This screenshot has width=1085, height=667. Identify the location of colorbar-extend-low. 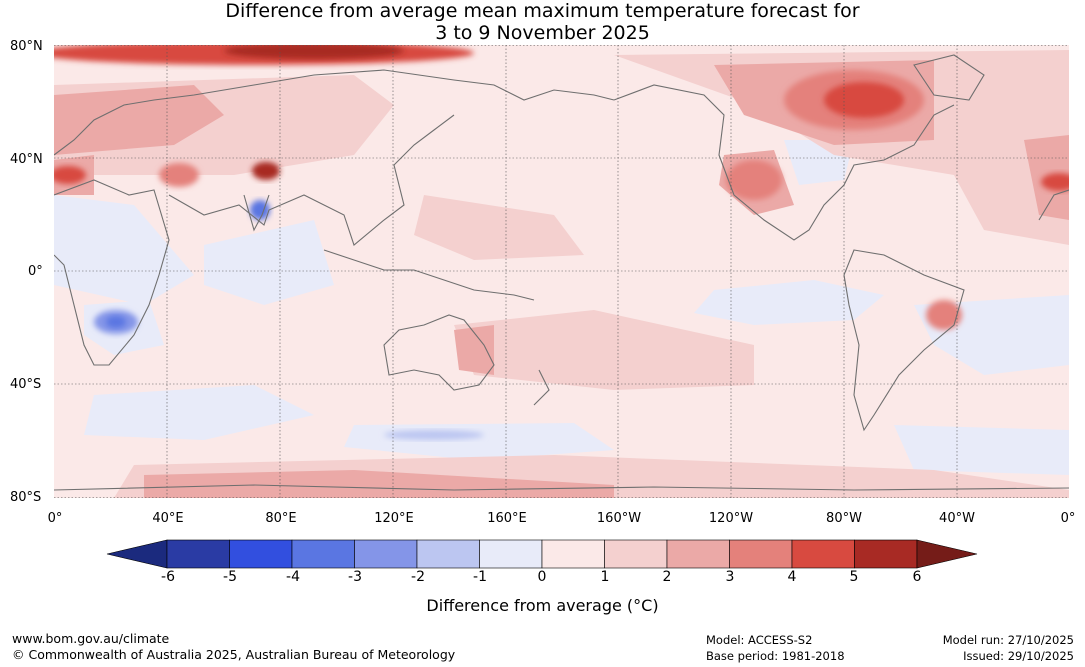
(137, 554).